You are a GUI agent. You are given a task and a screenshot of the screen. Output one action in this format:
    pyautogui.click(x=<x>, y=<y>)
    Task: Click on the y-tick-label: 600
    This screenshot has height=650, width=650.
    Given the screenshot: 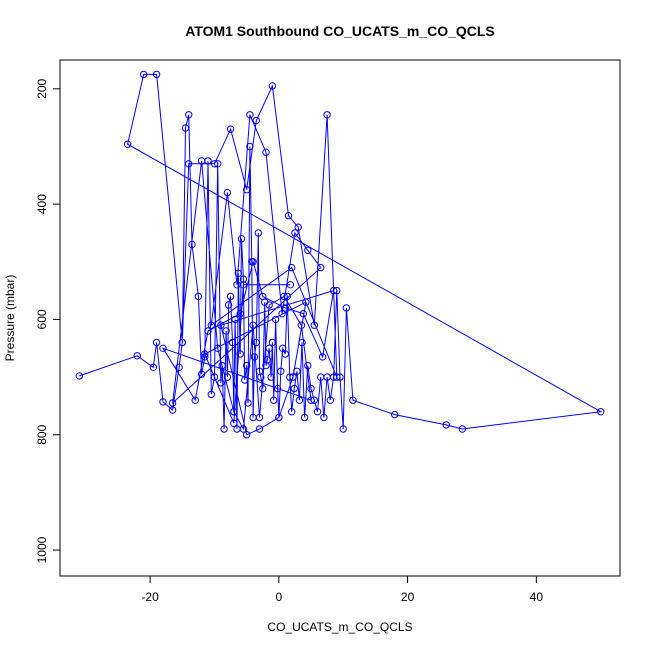 What is the action you would take?
    pyautogui.click(x=42, y=319)
    